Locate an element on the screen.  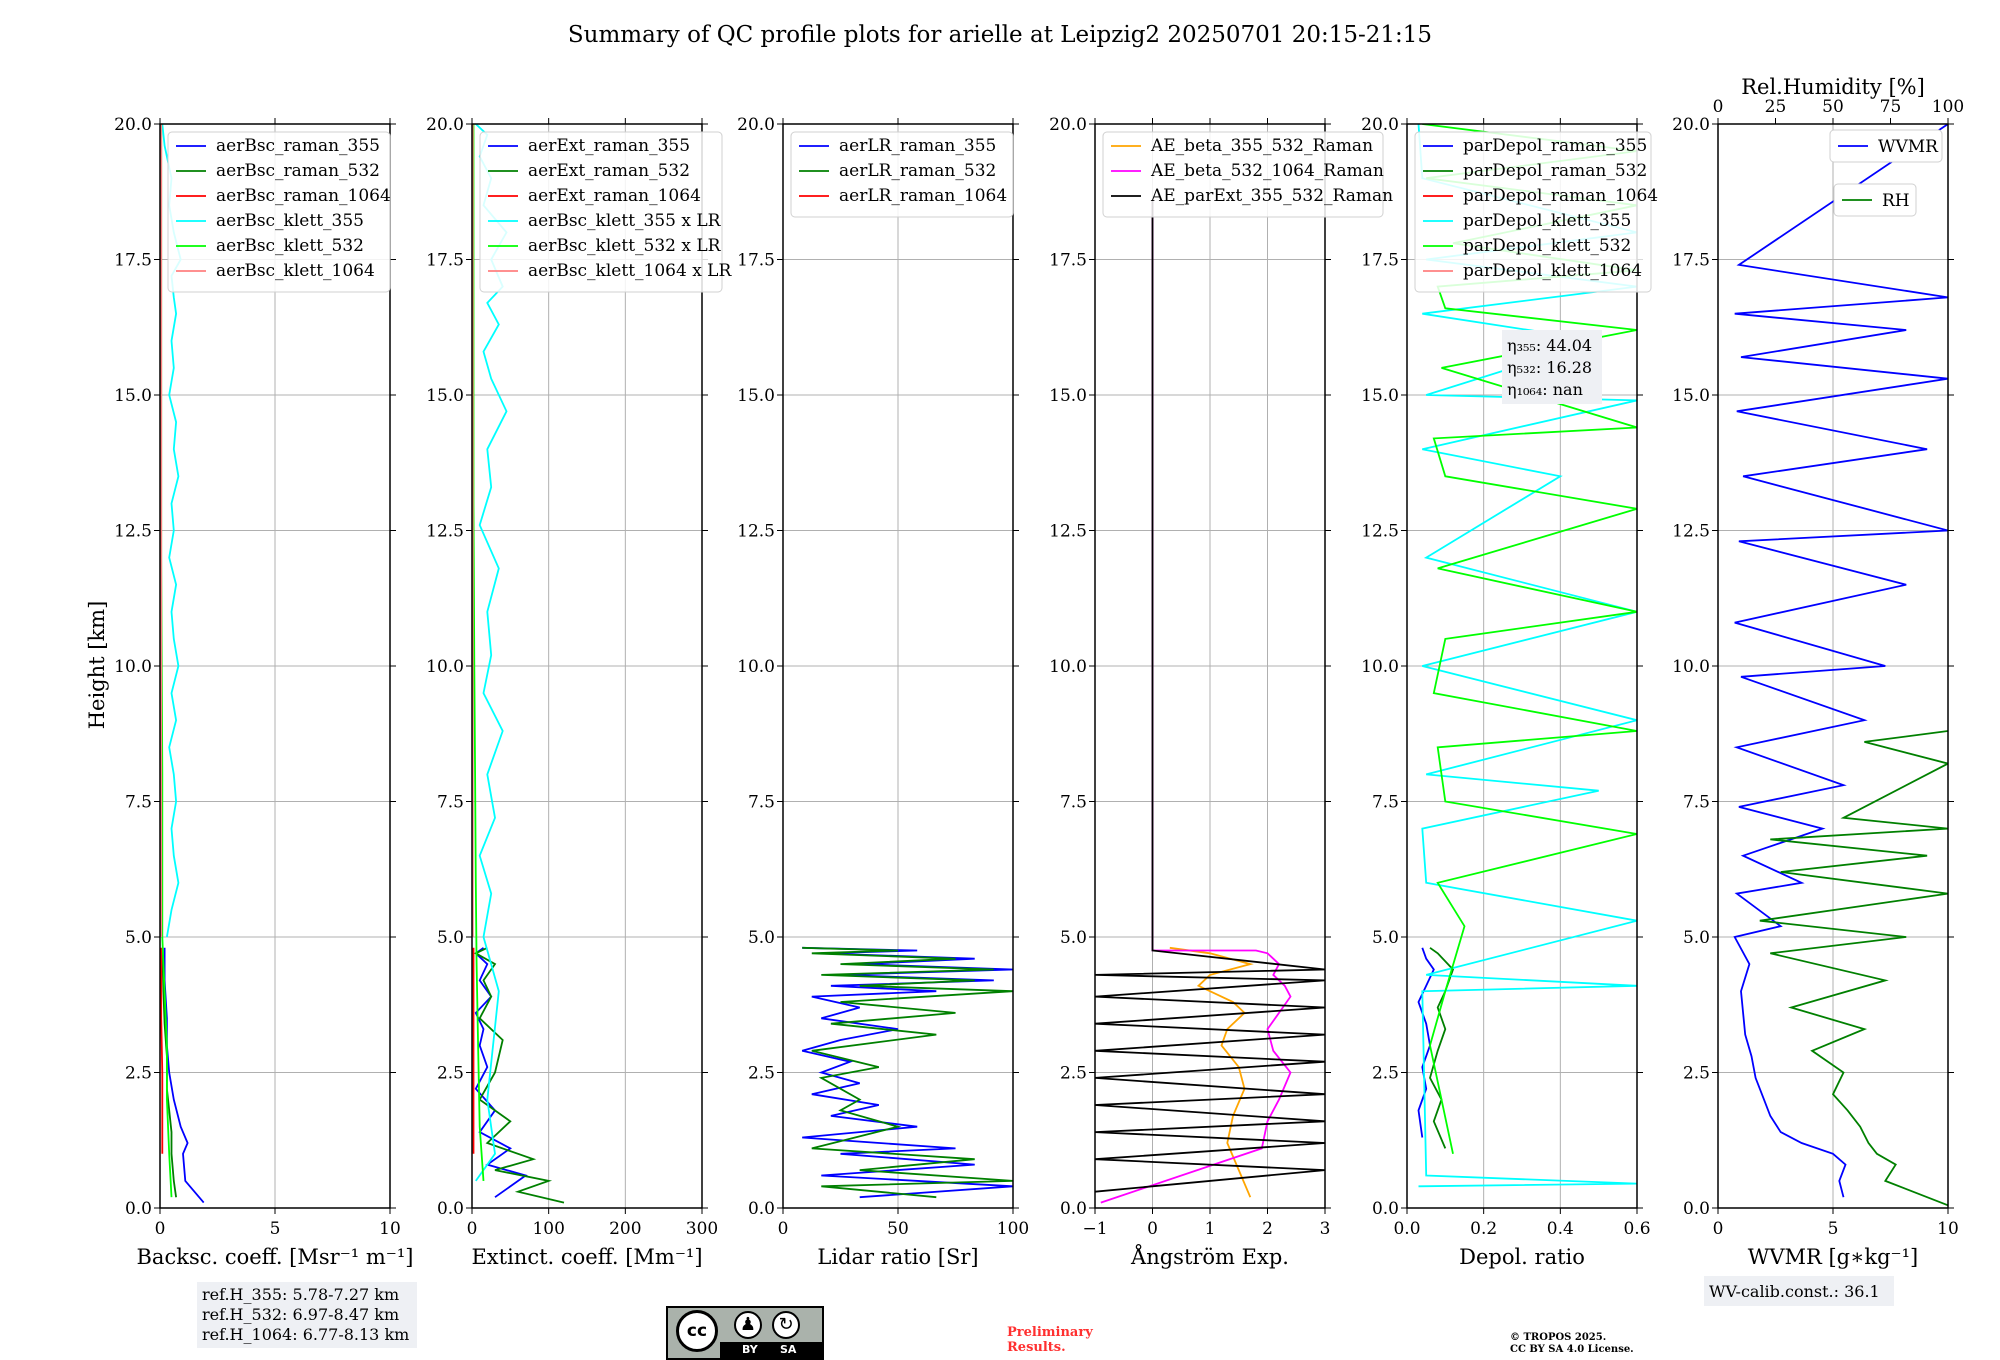
annotation-box: WV-calib.const.: 36.1 is located at coordinates (1799, 1291).